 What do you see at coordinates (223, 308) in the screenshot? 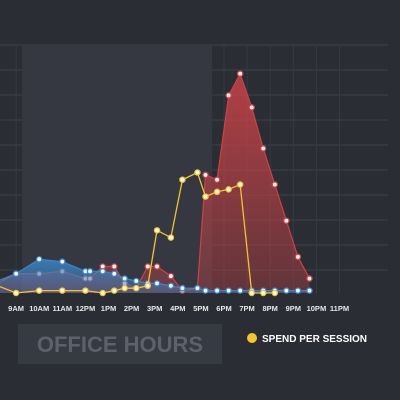
I see `x-tick-label: 6PM` at bounding box center [223, 308].